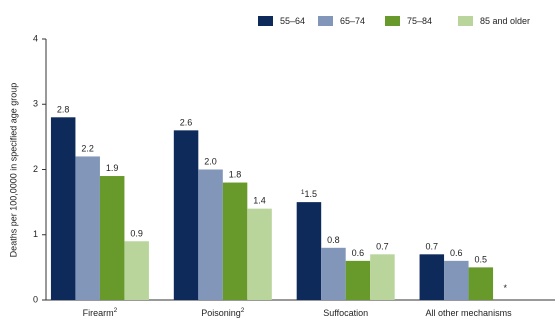 Image resolution: width=560 pixels, height=333 pixels. I want to click on value-text: 2.0, so click(210, 162).